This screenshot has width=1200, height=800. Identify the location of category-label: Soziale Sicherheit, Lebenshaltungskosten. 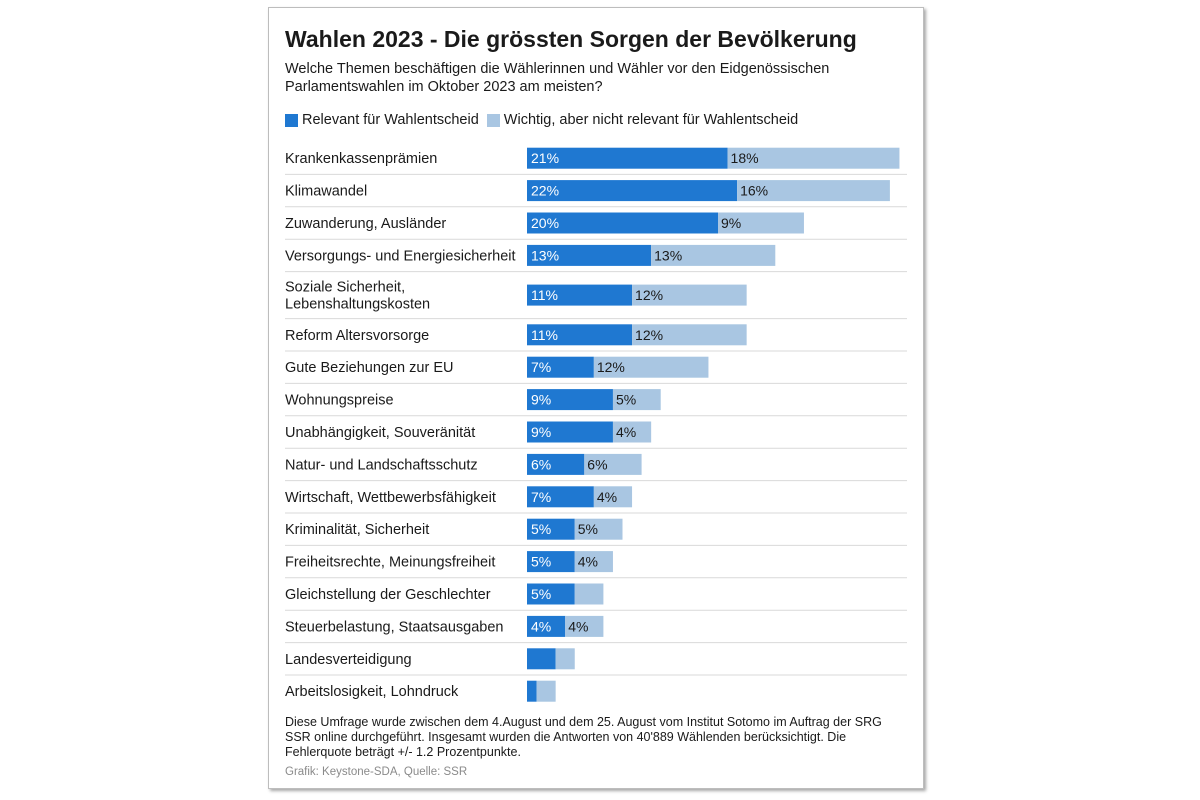
(357, 296).